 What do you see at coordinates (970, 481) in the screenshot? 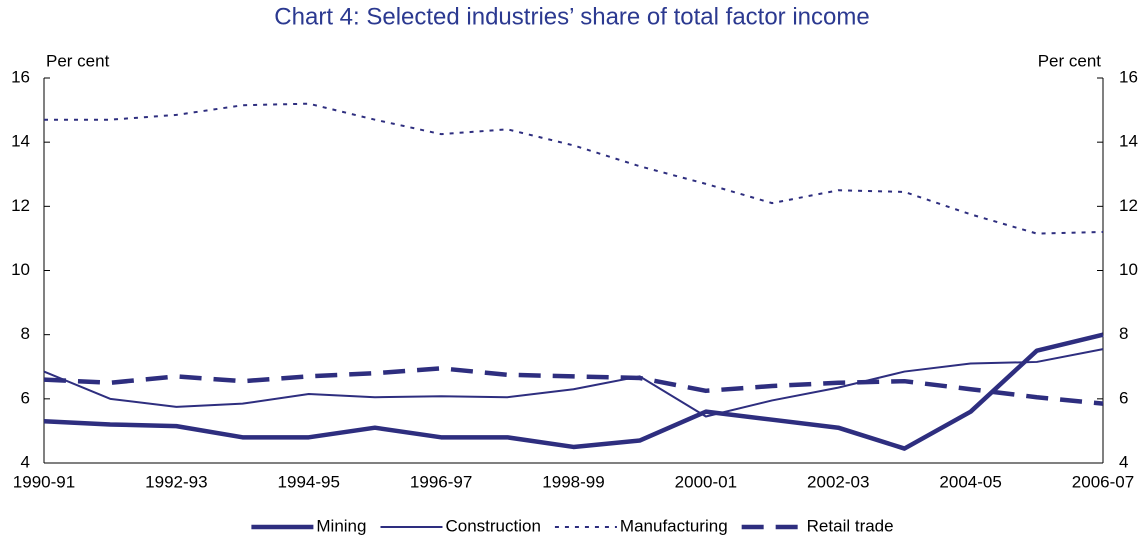
I see `x-tick-label: 2004-05` at bounding box center [970, 481].